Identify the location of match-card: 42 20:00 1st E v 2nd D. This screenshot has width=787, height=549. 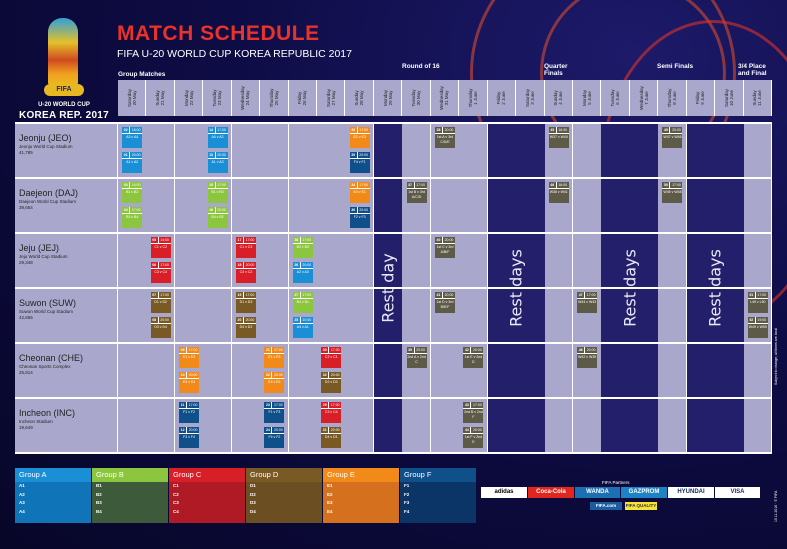
(473, 357).